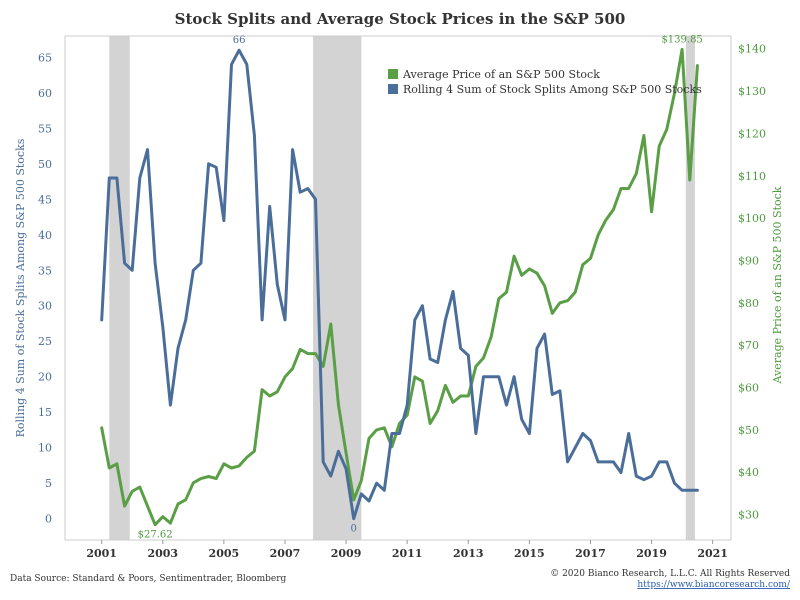 The height and width of the screenshot is (600, 800). I want to click on x-tick-label: 2007, so click(285, 553).